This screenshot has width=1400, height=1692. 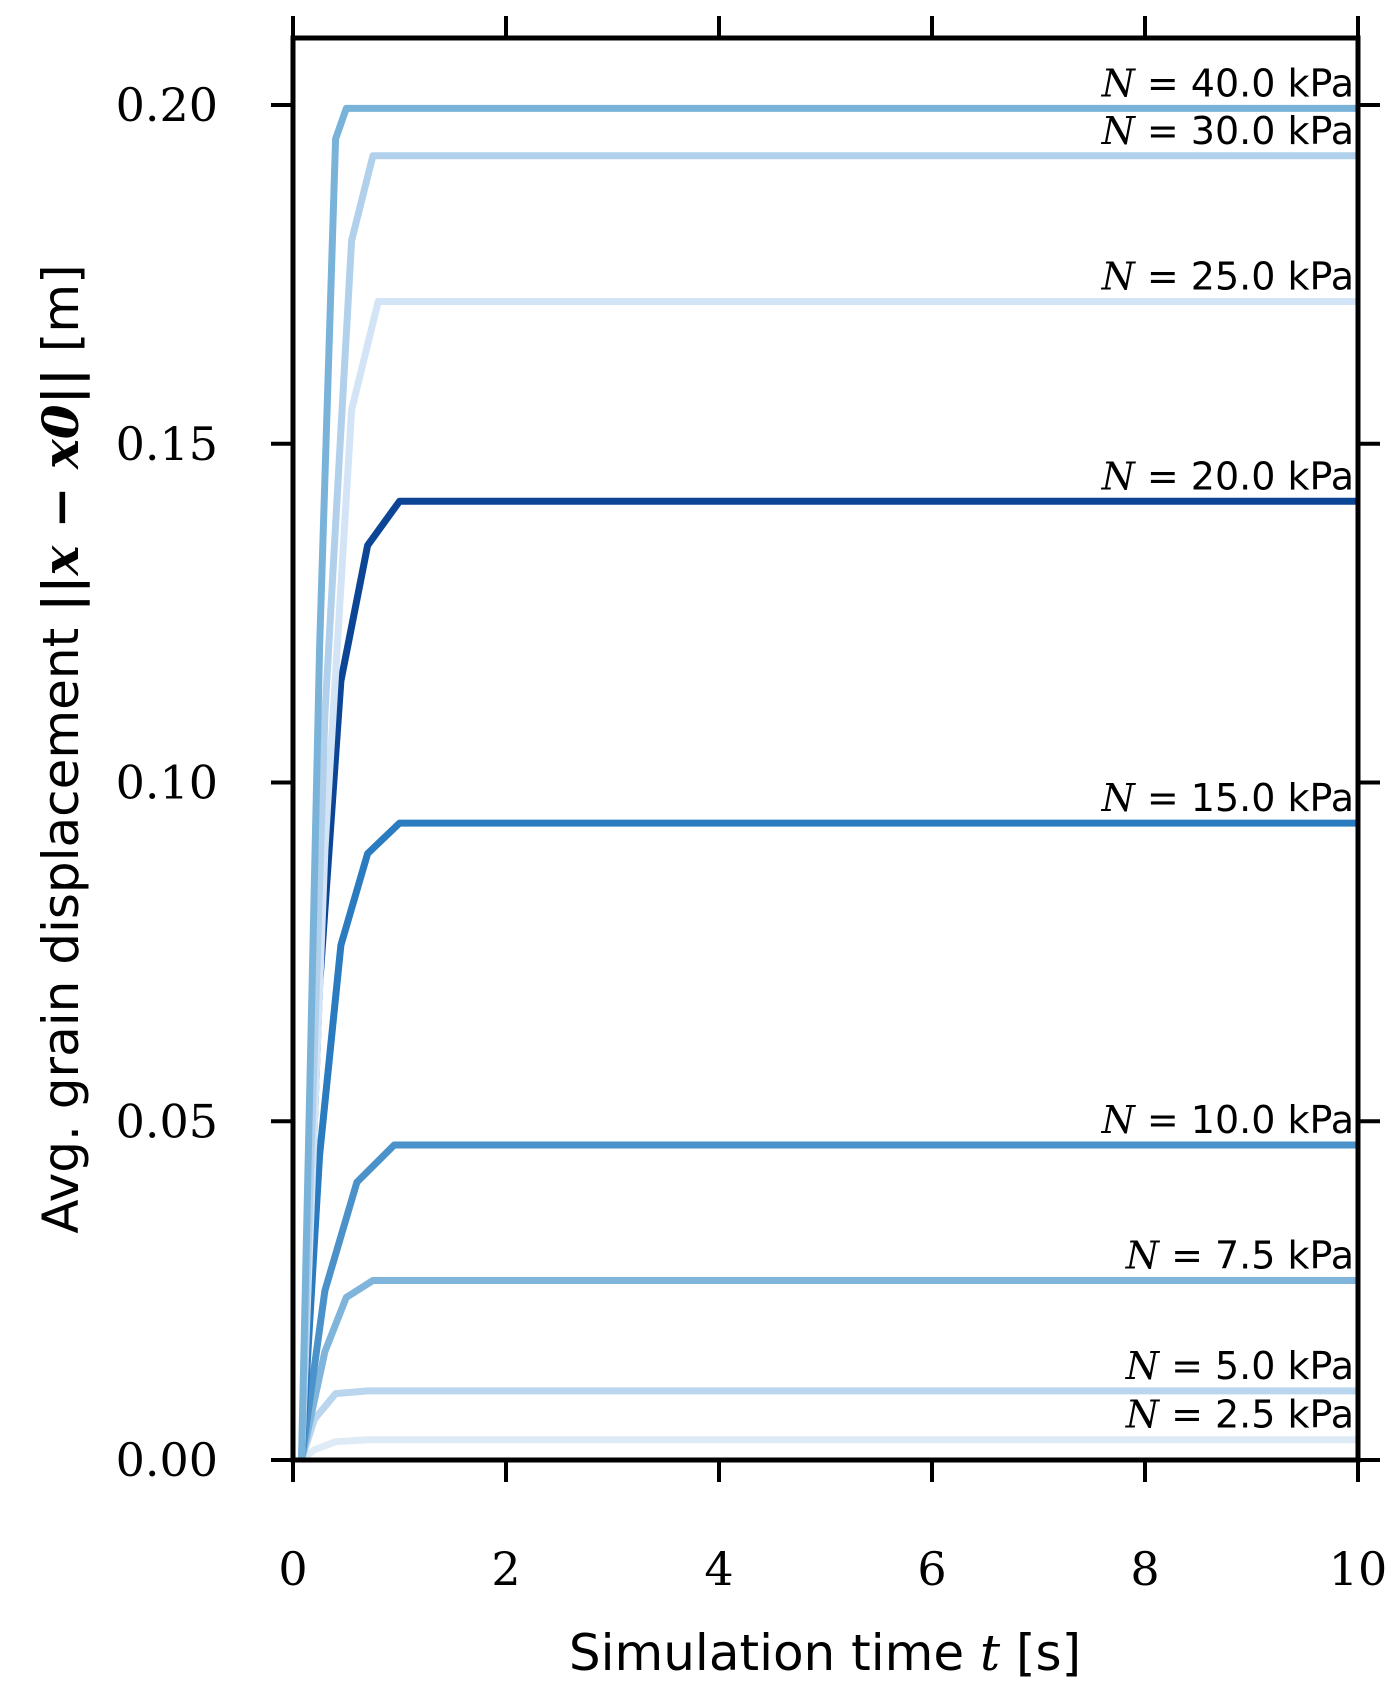 I want to click on series-label: N = 30.0 kPa, so click(x=1227, y=131).